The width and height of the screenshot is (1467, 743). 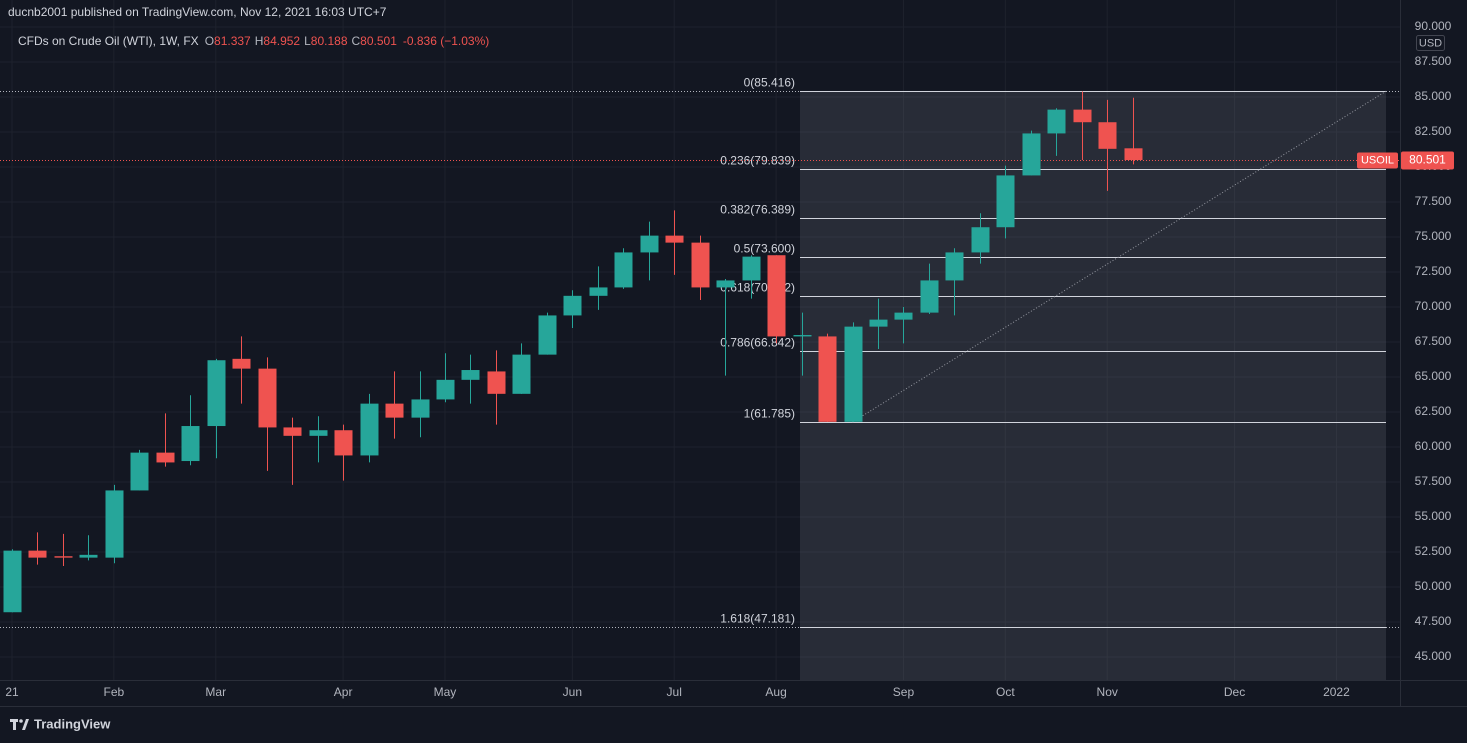 I want to click on ohlc-key: O, so click(x=209, y=41).